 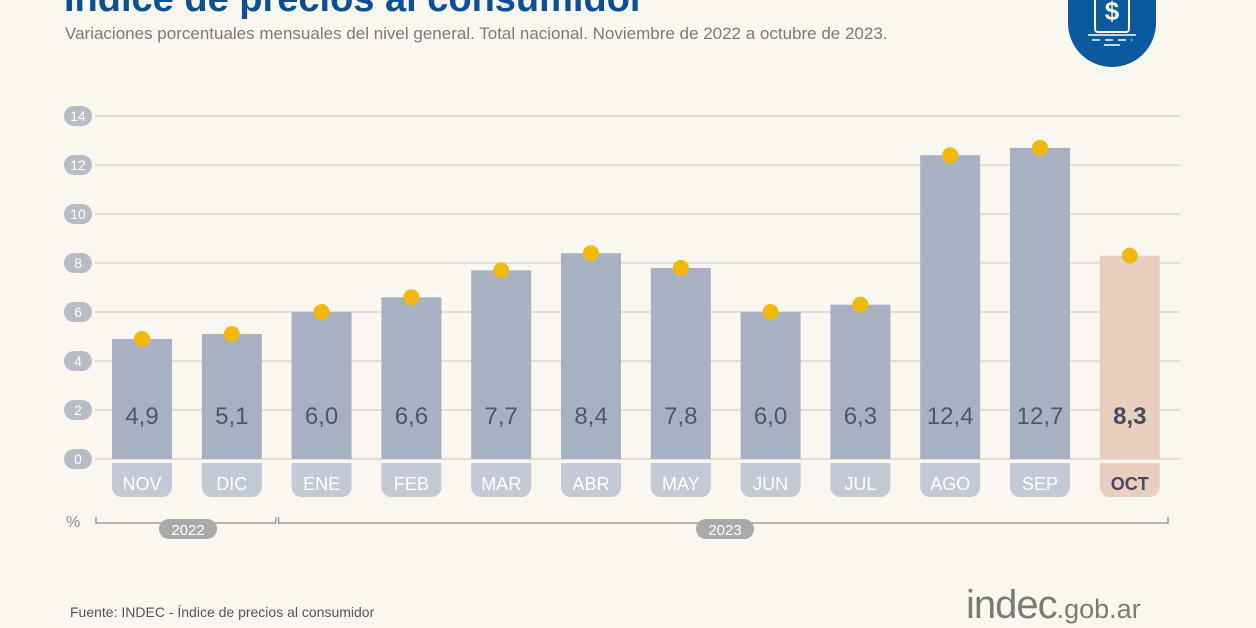 I want to click on indec-logo: indec.gob.ar, so click(x=1053, y=605).